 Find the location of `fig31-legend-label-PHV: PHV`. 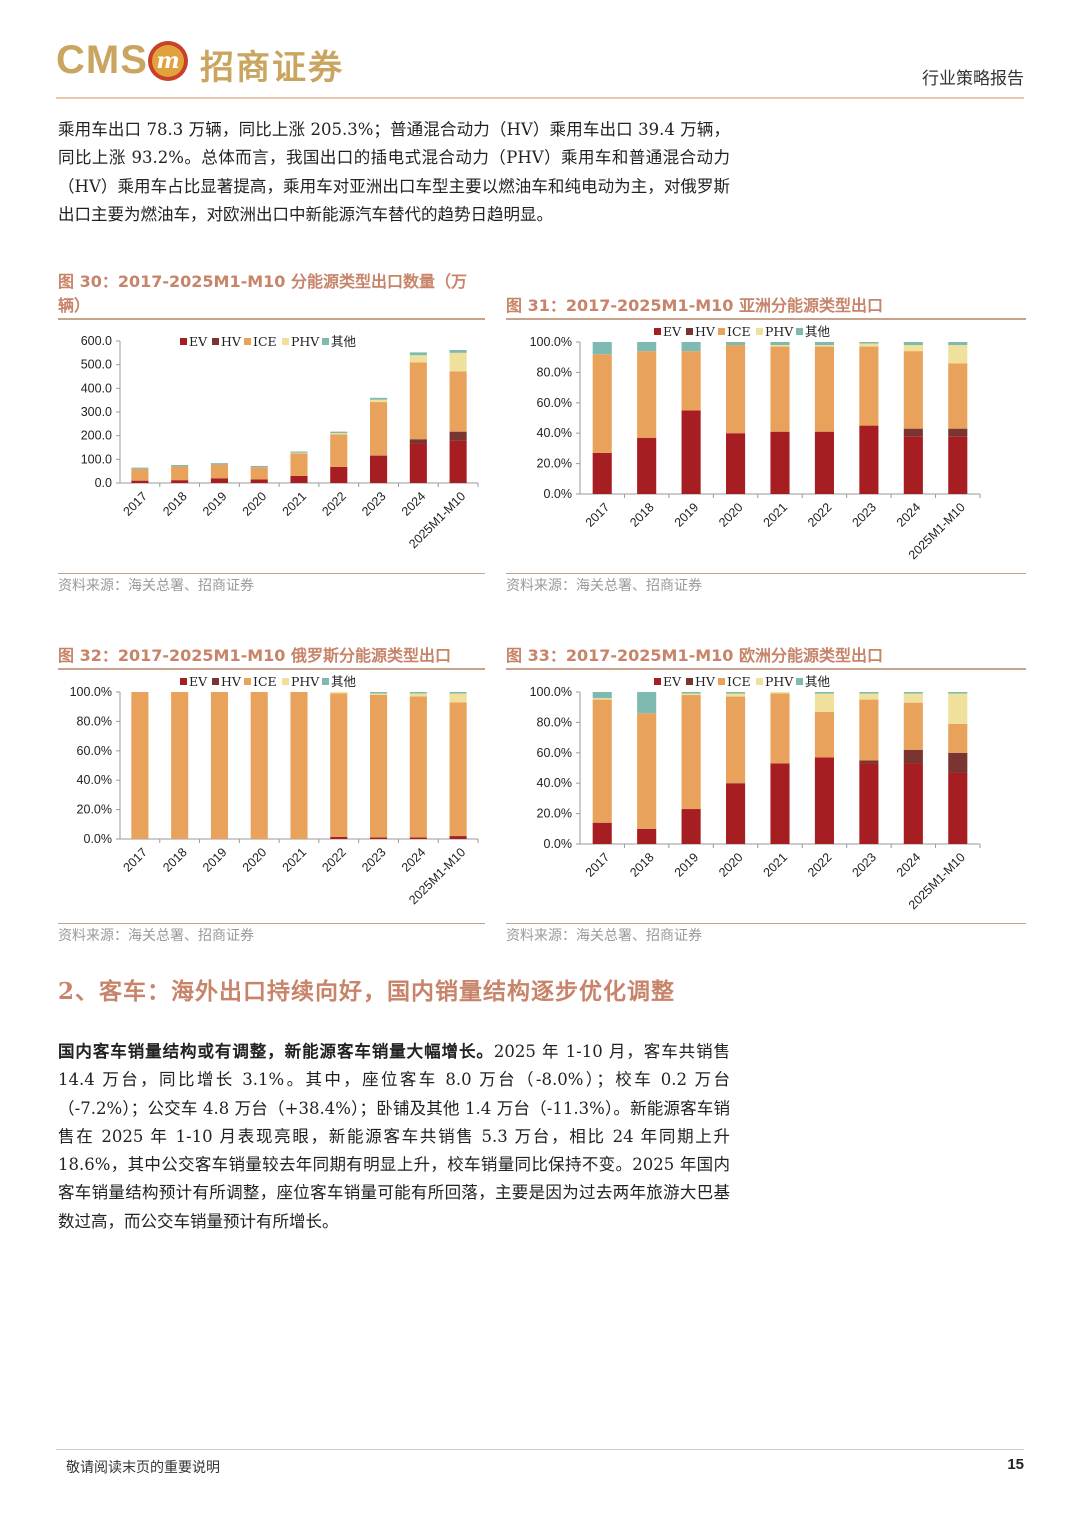

fig31-legend-label-PHV: PHV is located at coordinates (779, 331).